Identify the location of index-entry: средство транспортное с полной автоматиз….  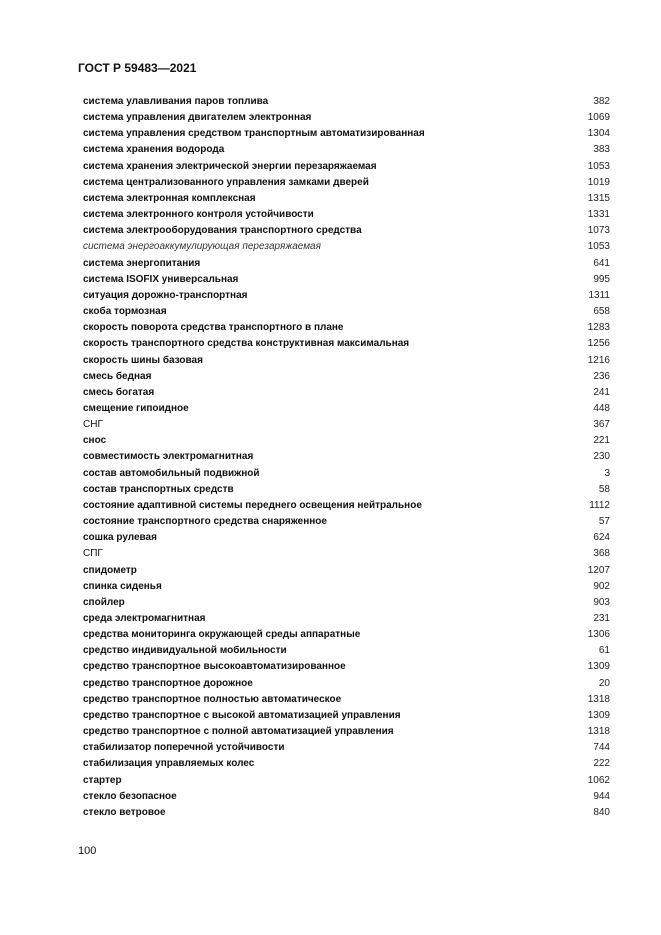
(346, 733).